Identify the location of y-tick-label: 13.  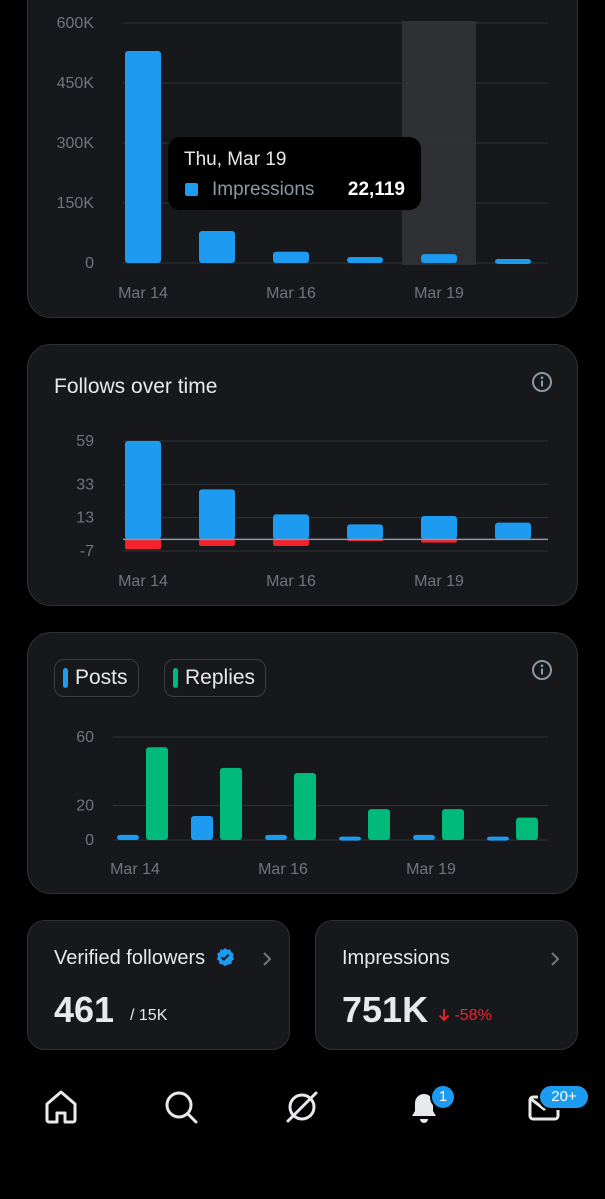
(85, 518).